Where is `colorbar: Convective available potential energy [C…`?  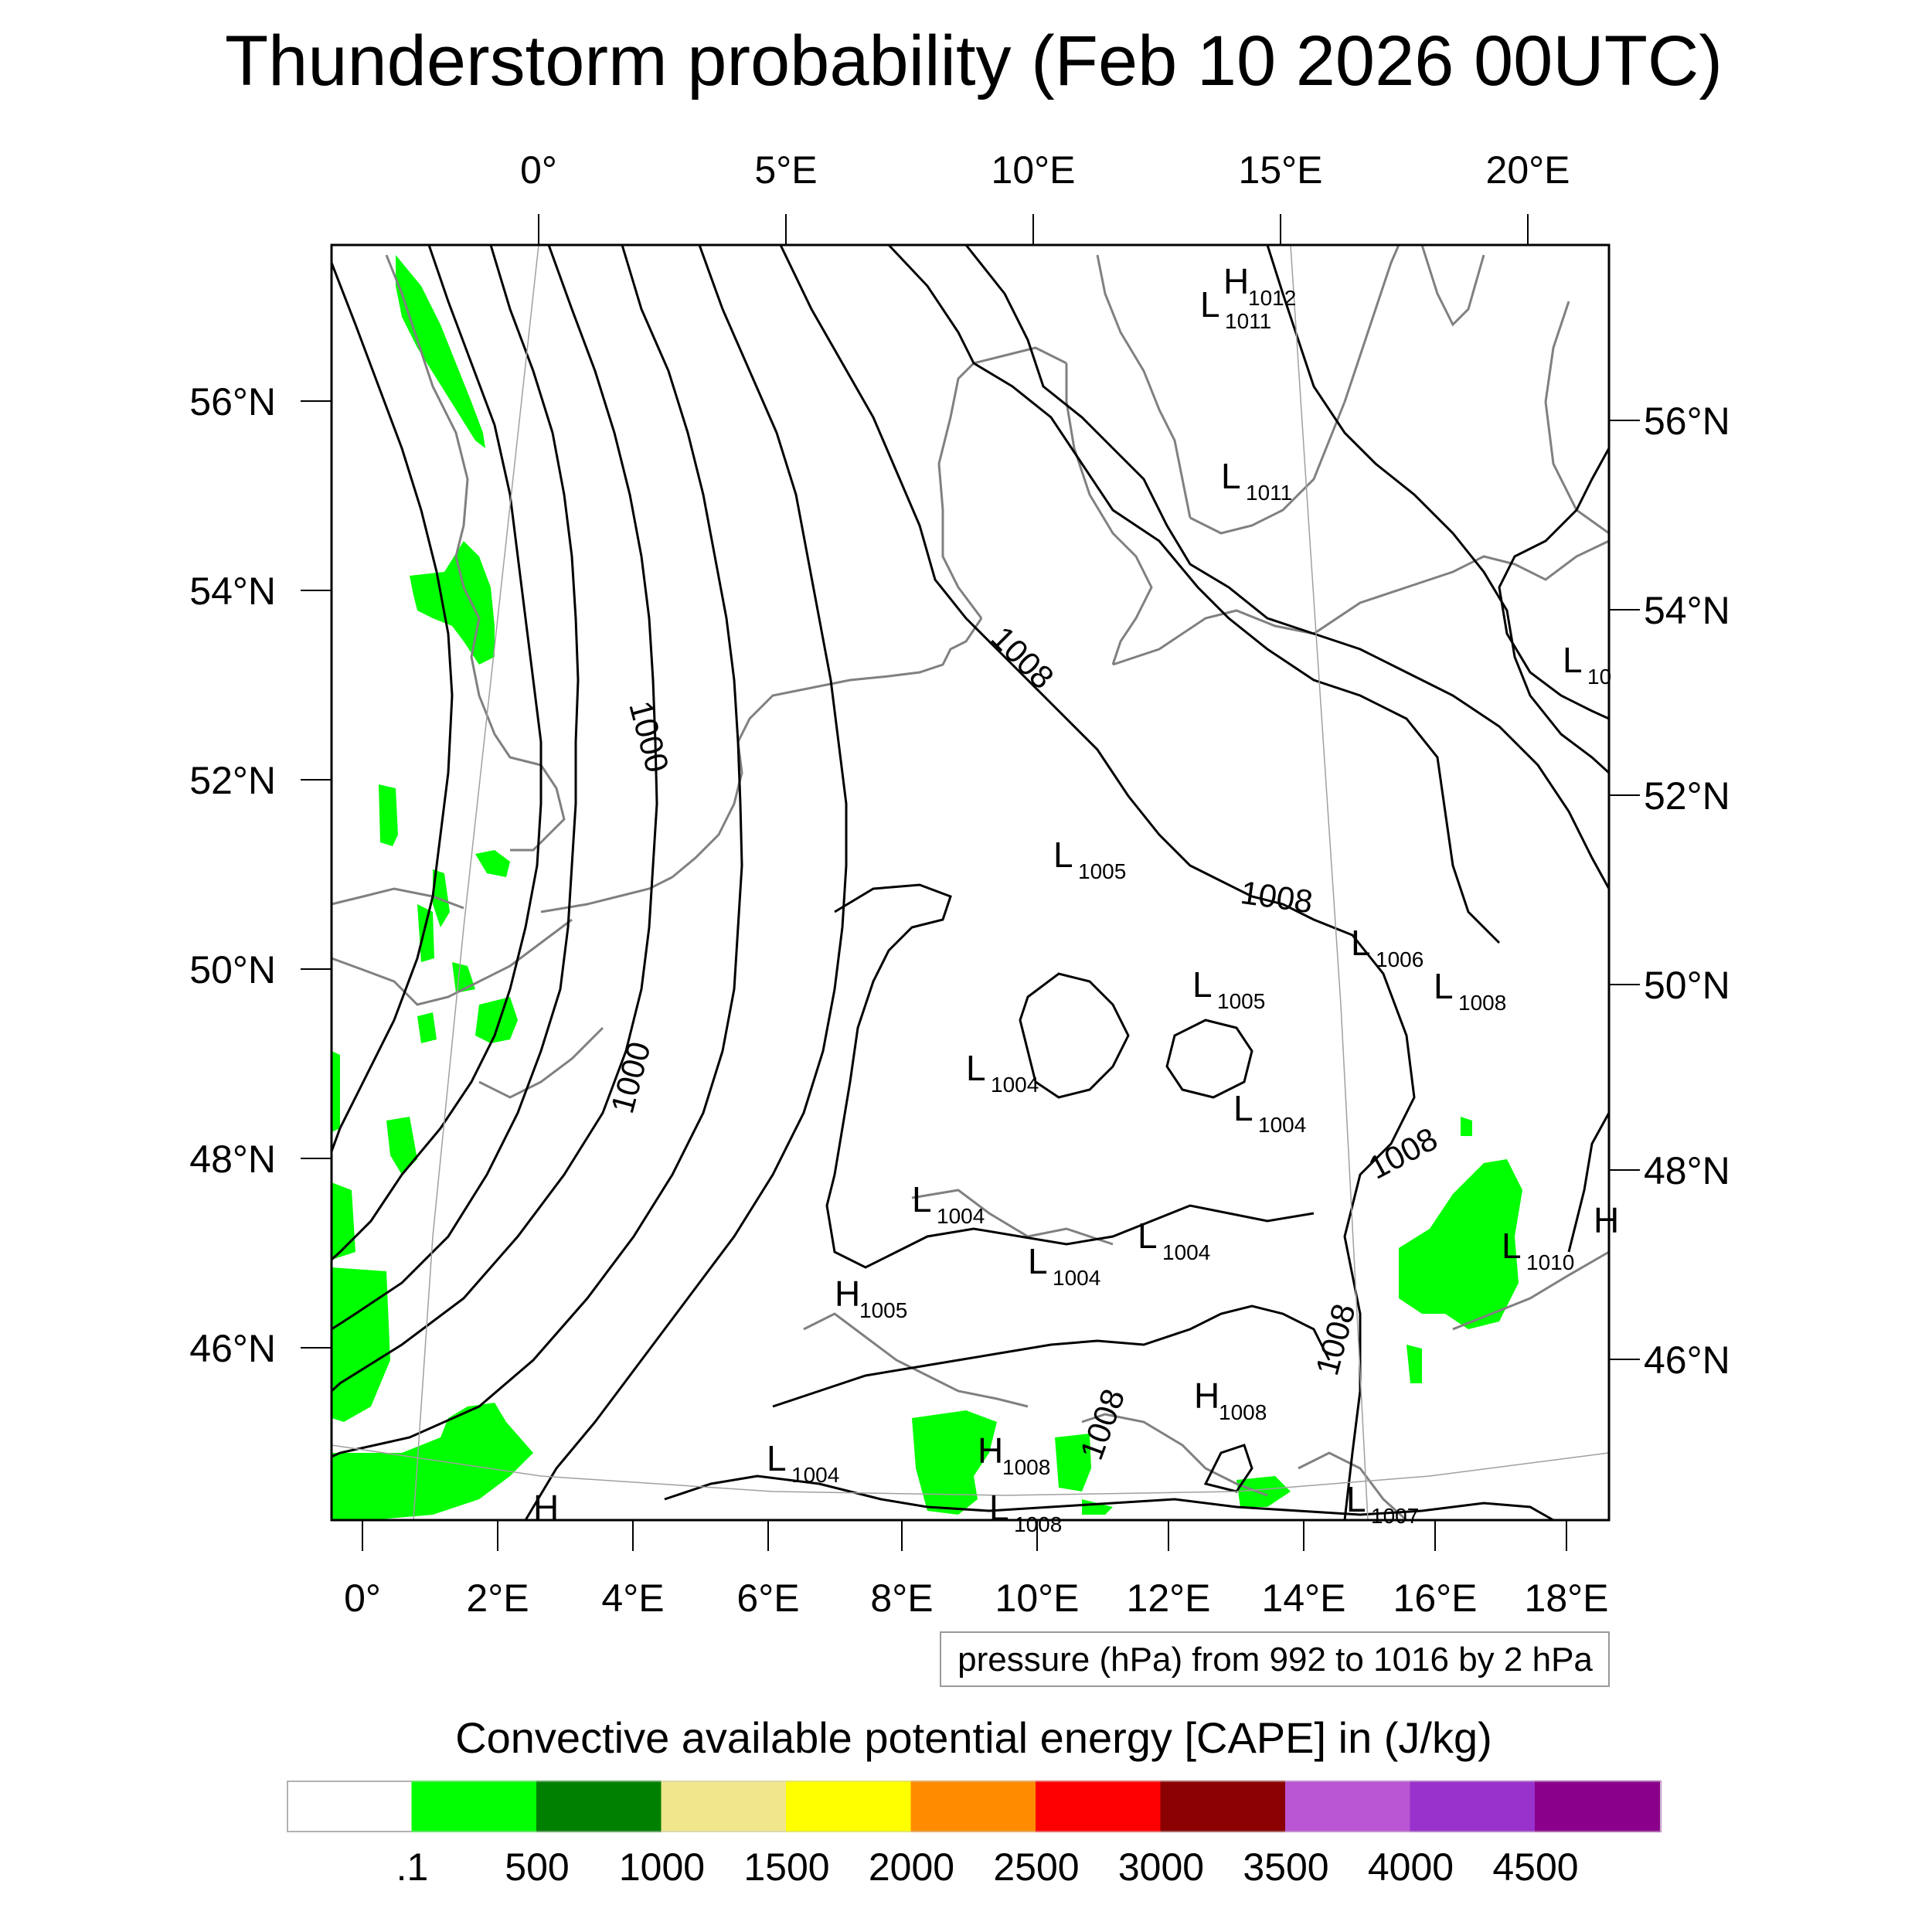 colorbar: Convective available potential energy [C… is located at coordinates (975, 1801).